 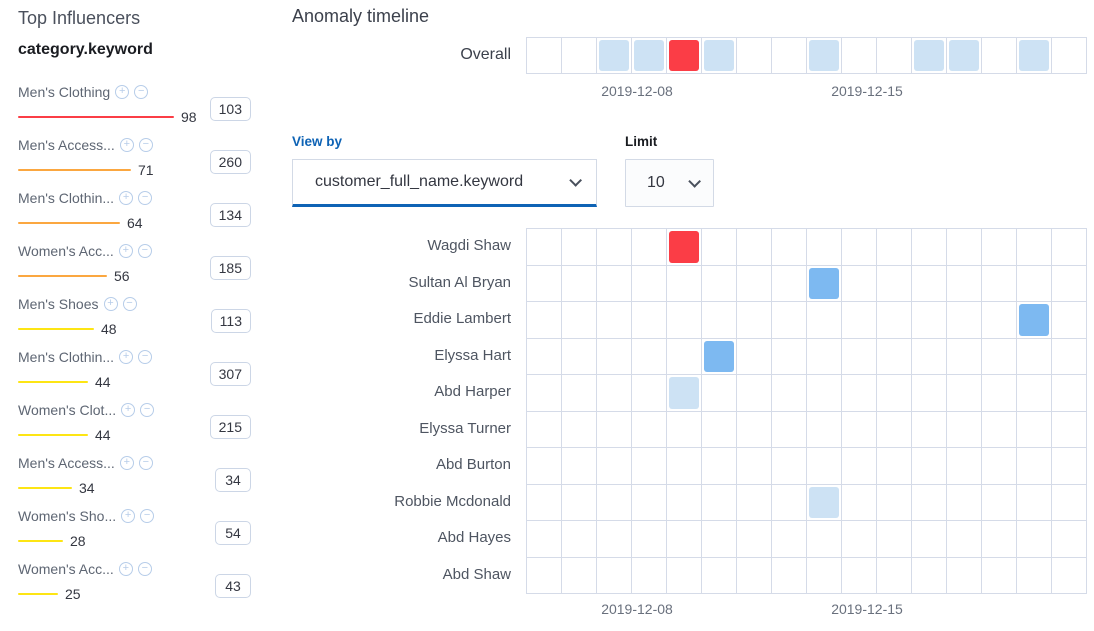 What do you see at coordinates (58, 303) in the screenshot?
I see `influencer-label: Men's Shoes` at bounding box center [58, 303].